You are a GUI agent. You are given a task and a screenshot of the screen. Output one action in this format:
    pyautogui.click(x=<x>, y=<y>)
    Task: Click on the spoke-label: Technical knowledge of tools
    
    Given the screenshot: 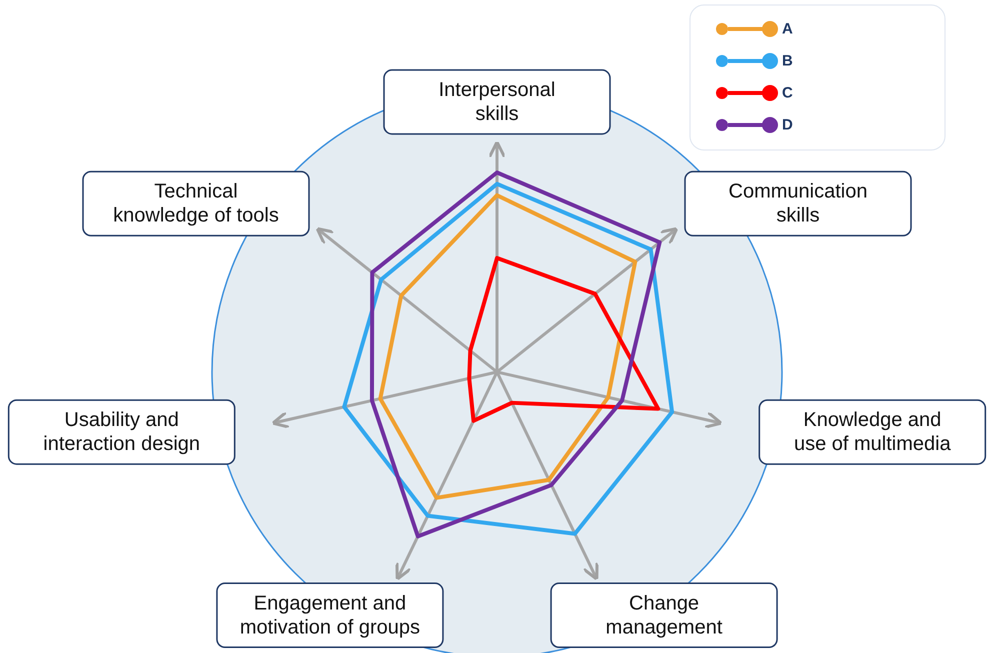 What is the action you would take?
    pyautogui.click(x=196, y=203)
    